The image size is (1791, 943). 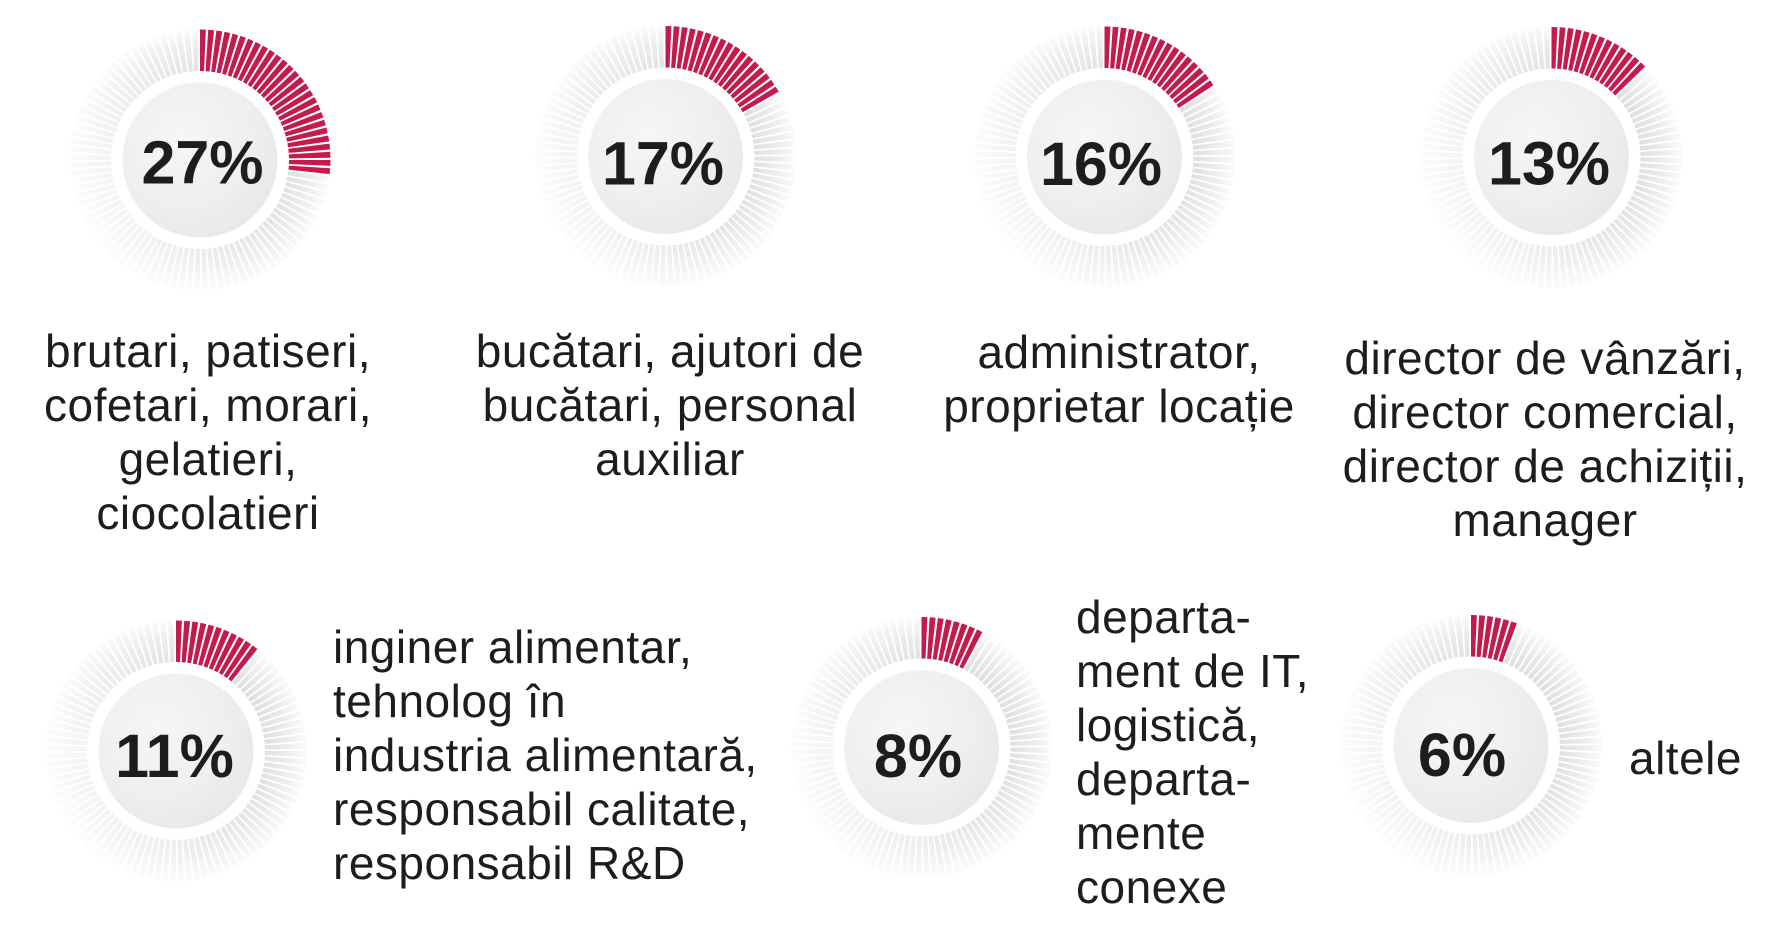 What do you see at coordinates (1101, 164) in the screenshot?
I see `svg-text: 16%` at bounding box center [1101, 164].